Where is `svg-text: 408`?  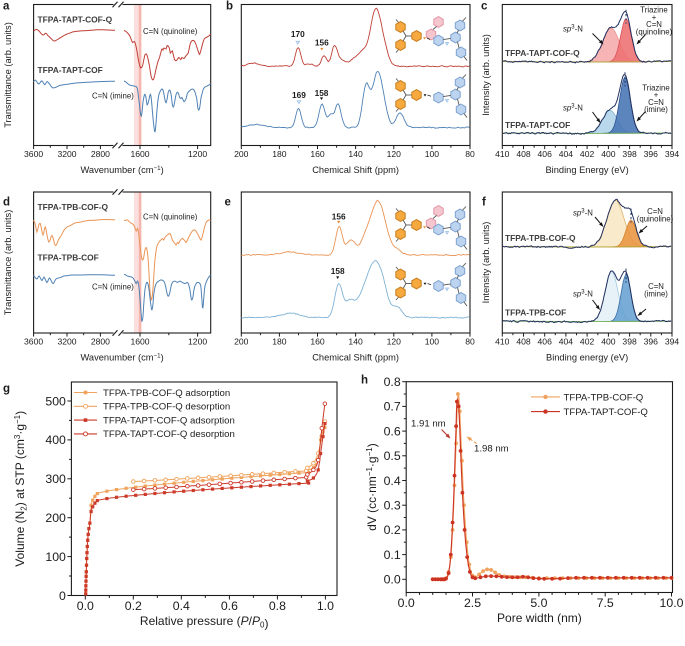 svg-text: 408 is located at coordinates (523, 154).